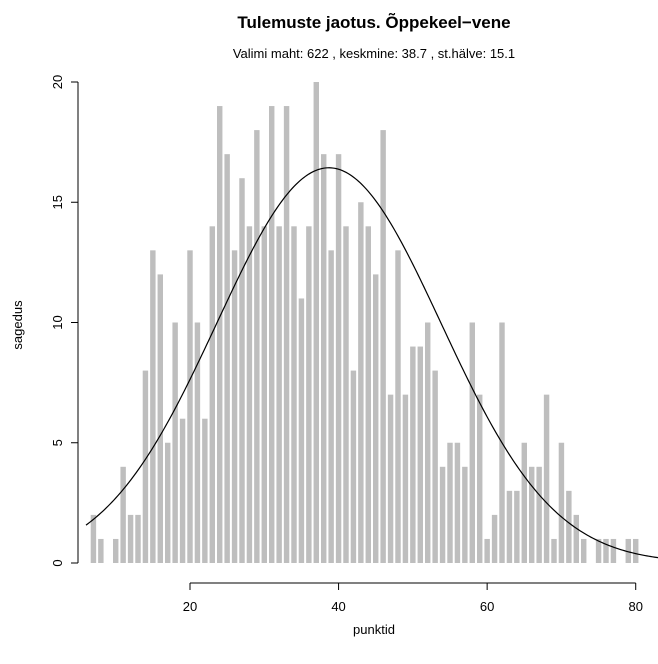 The height and width of the screenshot is (664, 658). What do you see at coordinates (635, 606) in the screenshot?
I see `x-tick-label: 80` at bounding box center [635, 606].